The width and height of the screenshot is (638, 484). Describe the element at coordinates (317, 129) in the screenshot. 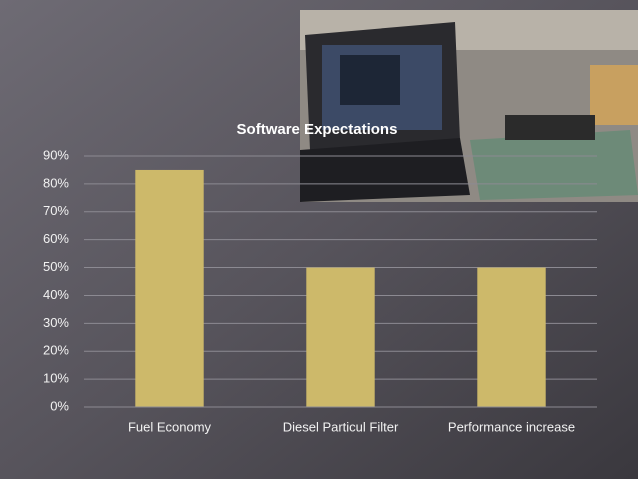

I see `chart-title: Software Expectations` at that location.